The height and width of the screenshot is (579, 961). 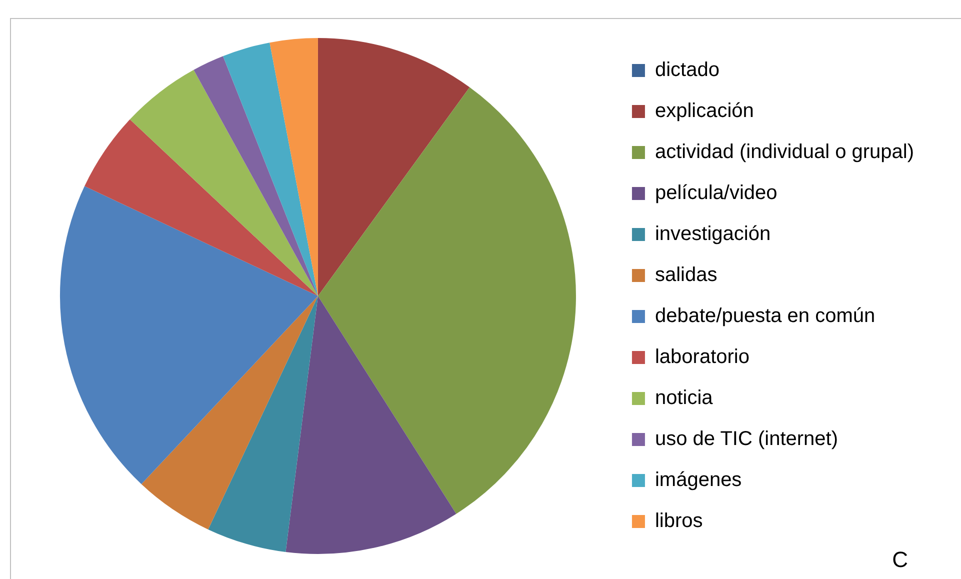 I want to click on legend-label: película/video, so click(x=716, y=193).